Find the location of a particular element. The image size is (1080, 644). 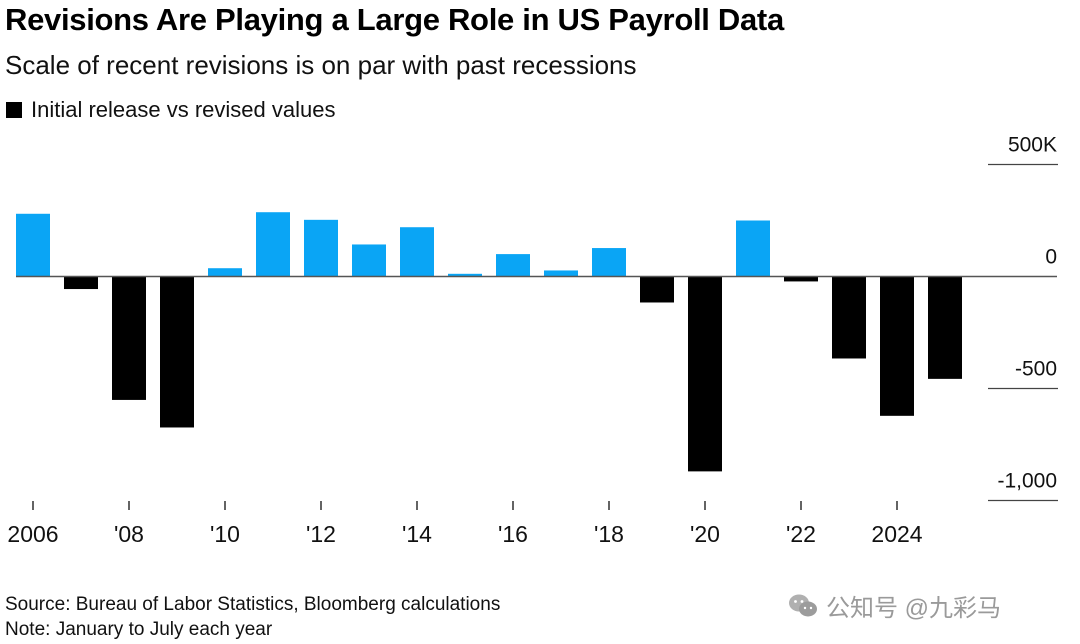

x-axis: 2006 '08 '10 '12 '14 '16 '18 '20 '22 2024 is located at coordinates (465, 524).